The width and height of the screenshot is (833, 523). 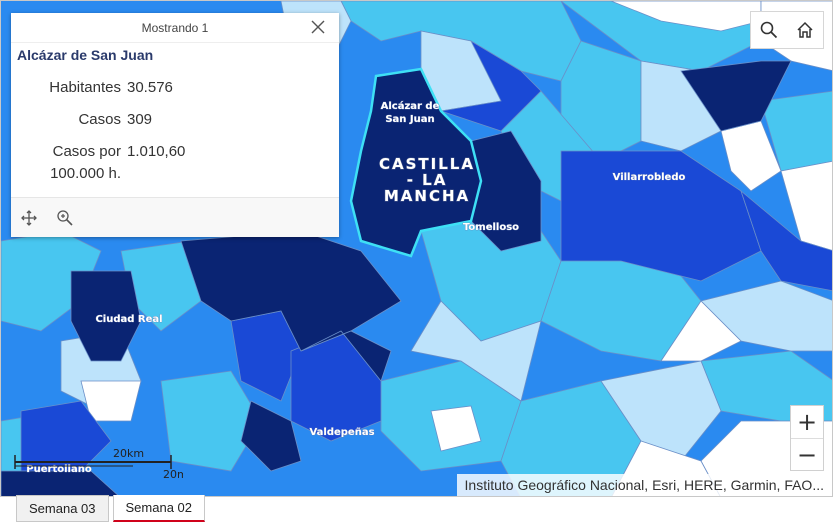 I want to click on selected-municipality, so click(x=416, y=162).